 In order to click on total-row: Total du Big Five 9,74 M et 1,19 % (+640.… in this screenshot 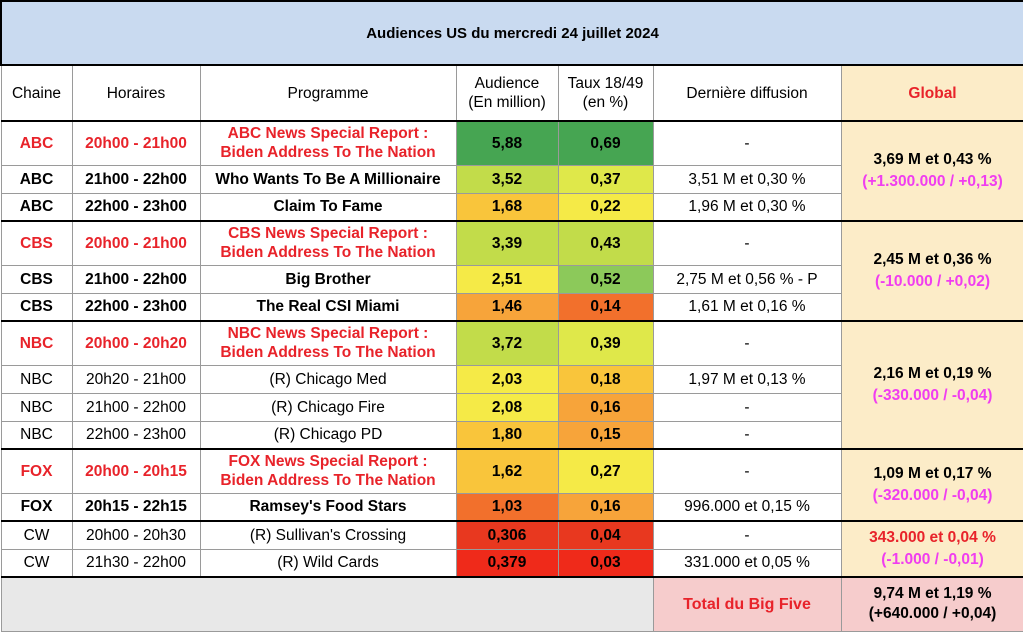, I will do `click(511, 604)`.